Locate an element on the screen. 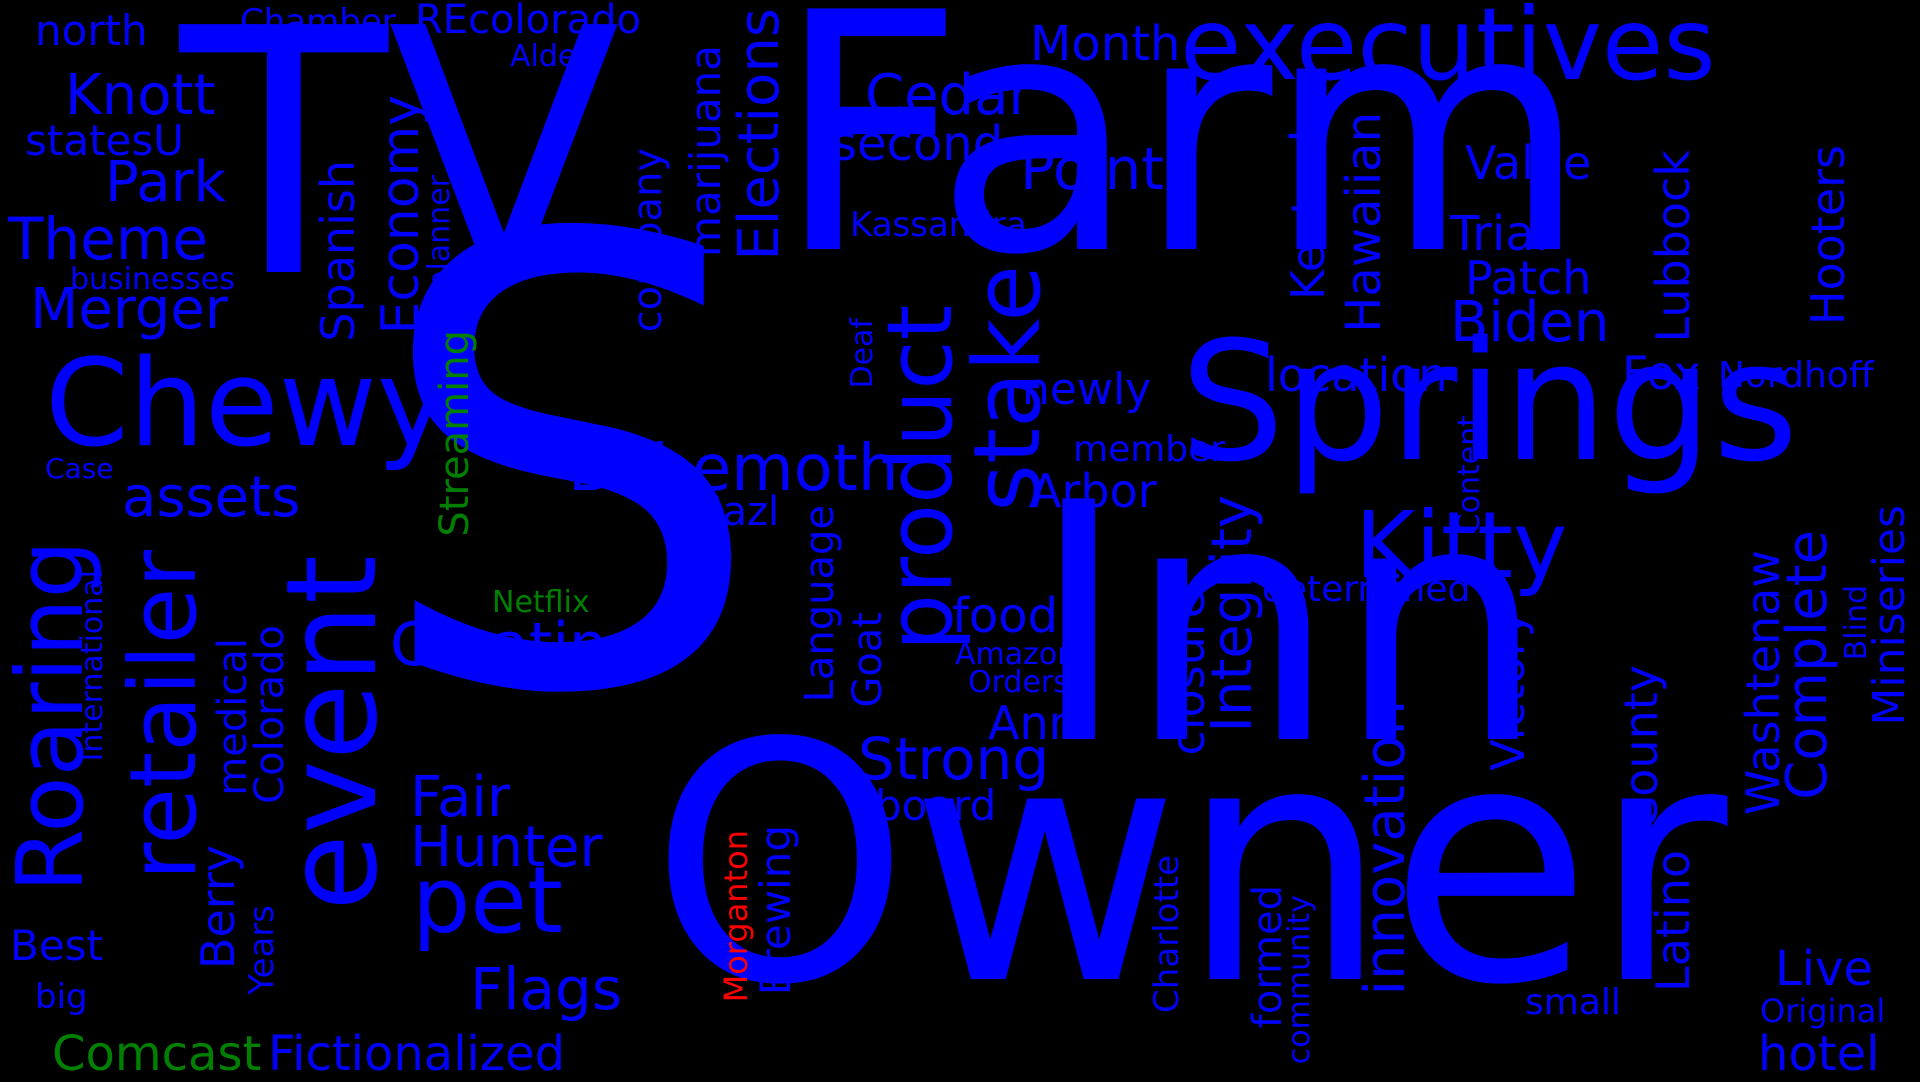 Image resolution: width=1920 pixels, height=1082 pixels. word-tv: TV is located at coordinates (400, 176).